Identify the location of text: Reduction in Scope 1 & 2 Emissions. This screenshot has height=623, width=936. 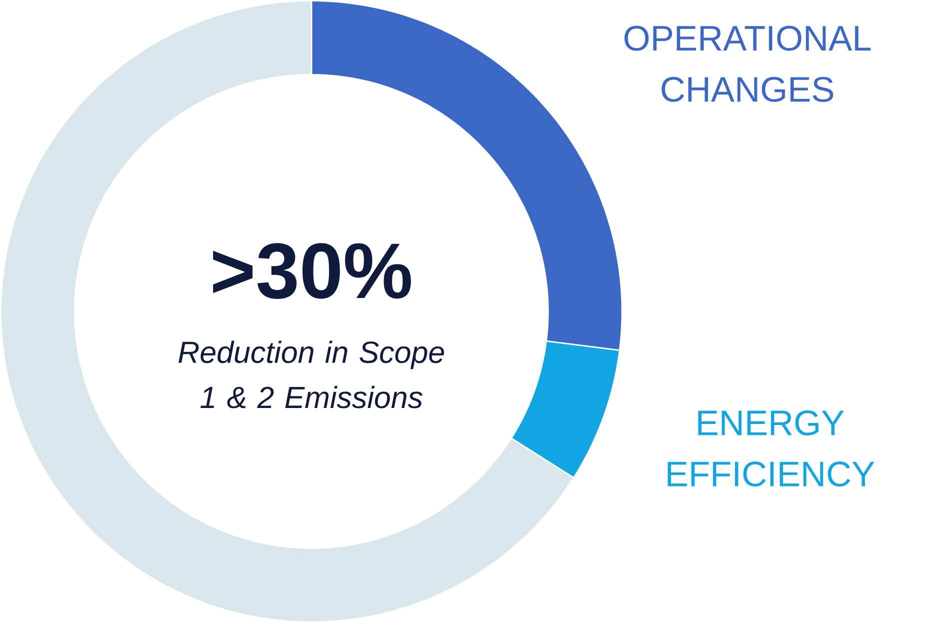
(311, 374).